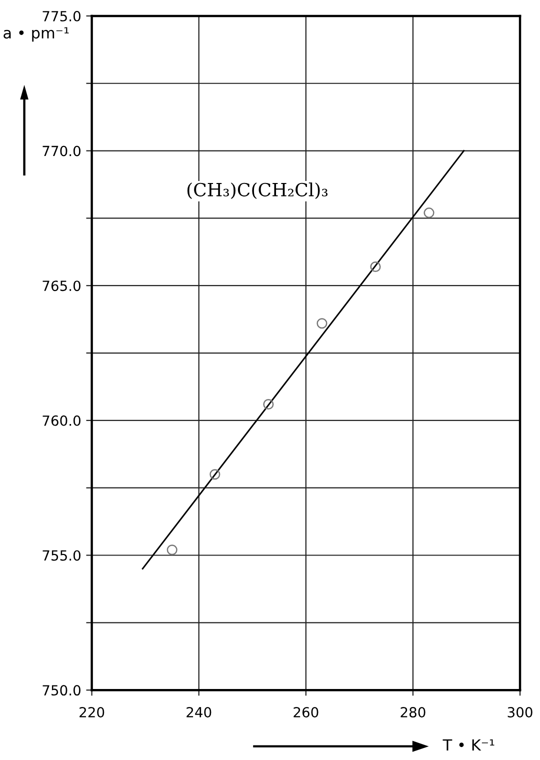 This screenshot has height=760, width=540. I want to click on y-axis-title: a • pm⁻¹, so click(36, 34).